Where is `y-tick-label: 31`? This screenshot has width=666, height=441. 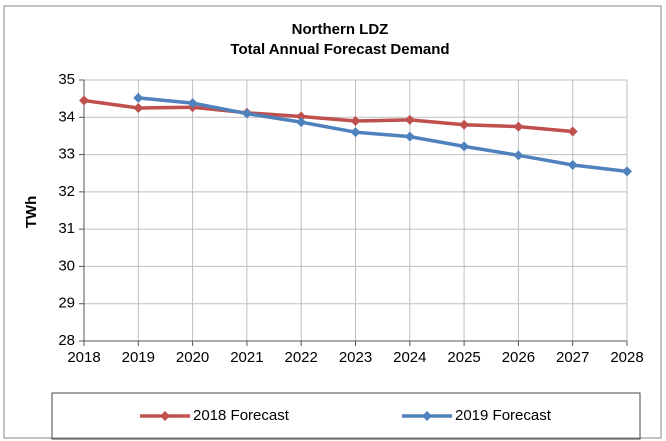 y-tick-label: 31 is located at coordinates (66, 228).